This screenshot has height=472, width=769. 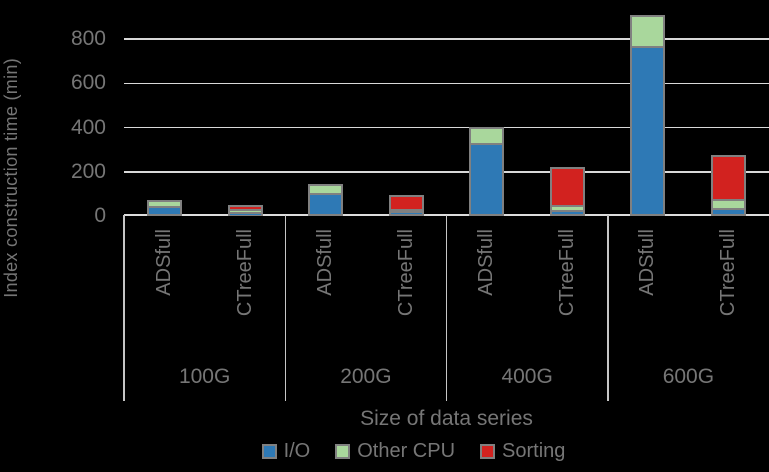 I want to click on legend-label: I/O, so click(x=297, y=451).